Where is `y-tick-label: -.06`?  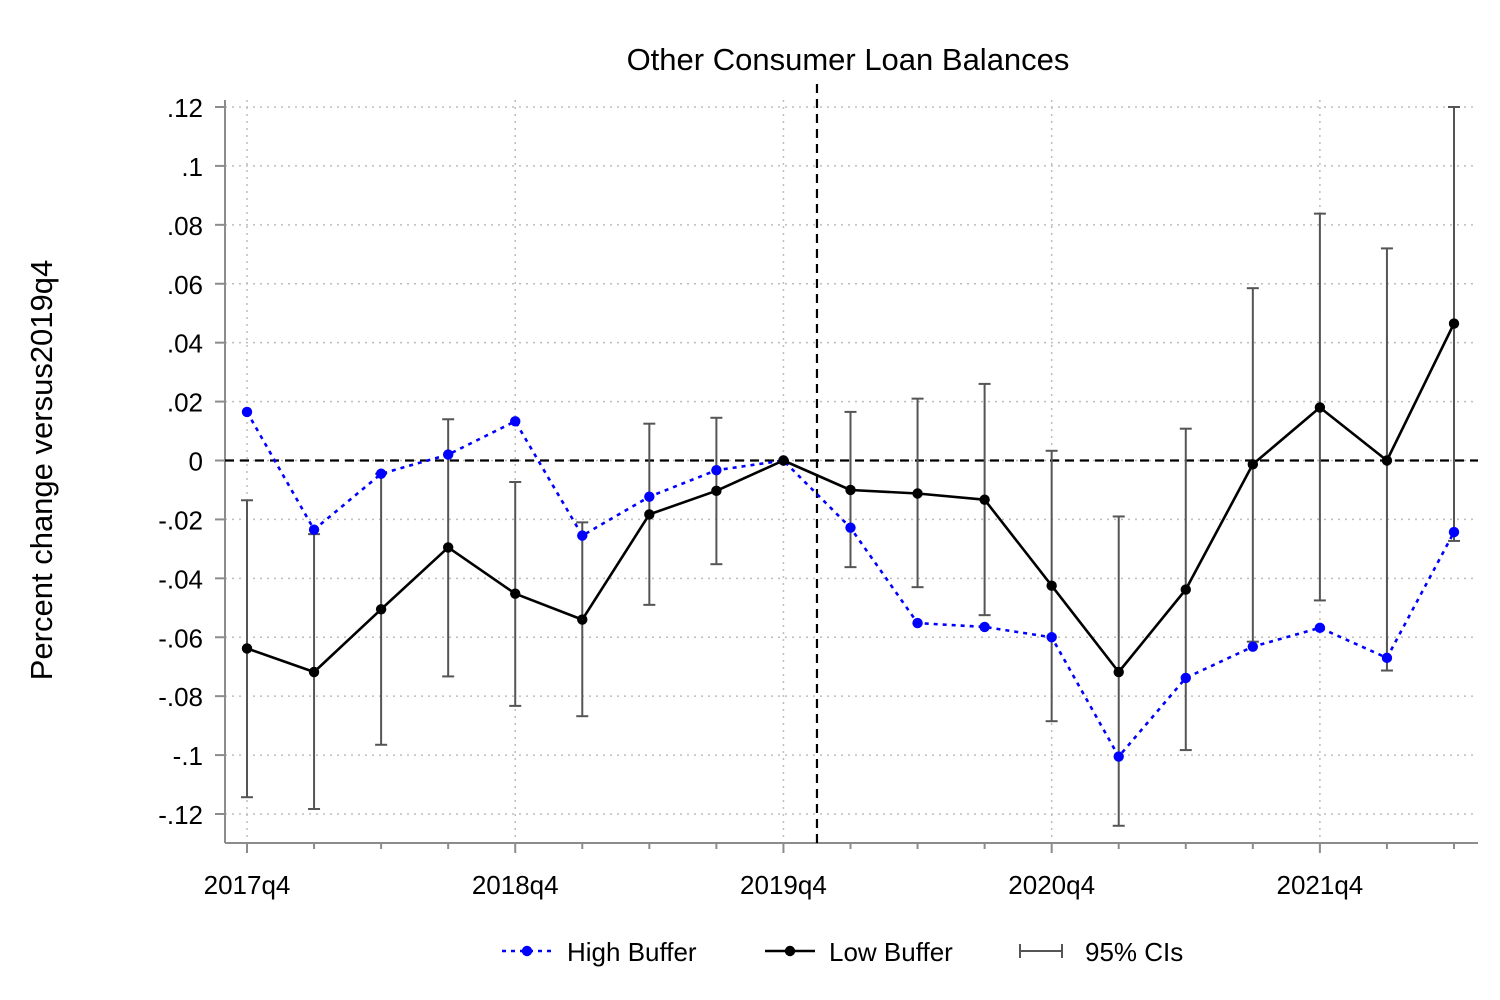
y-tick-label: -.06 is located at coordinates (180, 638).